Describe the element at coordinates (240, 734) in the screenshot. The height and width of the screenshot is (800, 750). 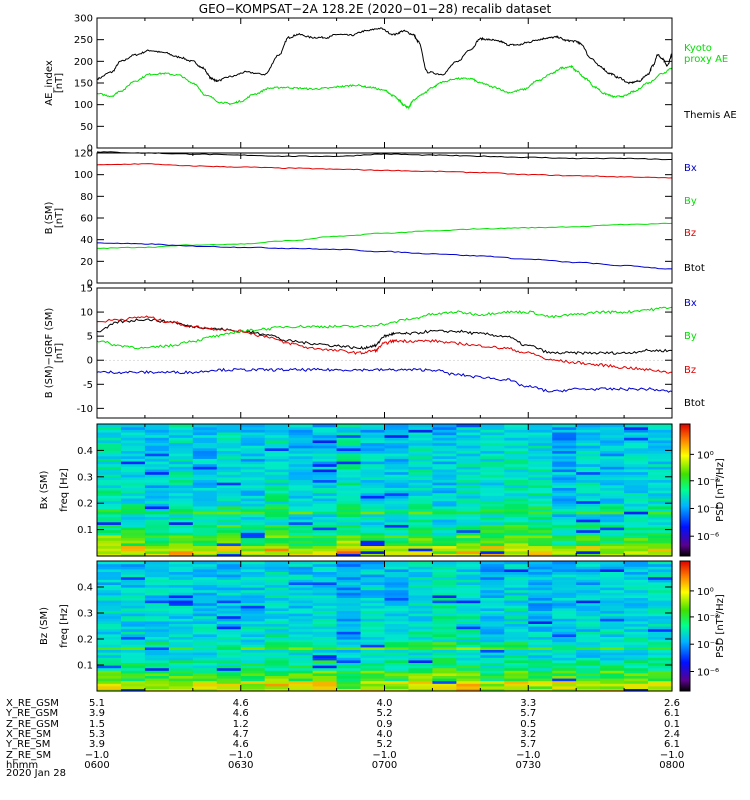
I see `orbit-value: 4.7` at that location.